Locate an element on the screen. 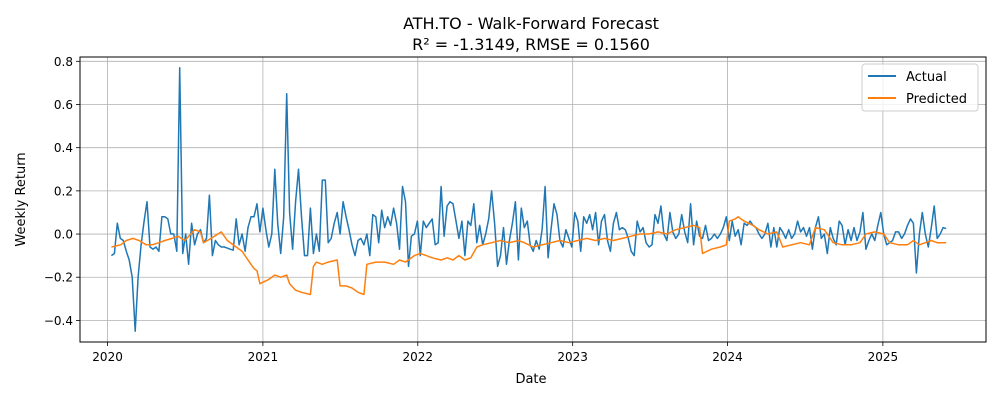 The image size is (1000, 404). legend: Actual Predicted is located at coordinates (920, 87).